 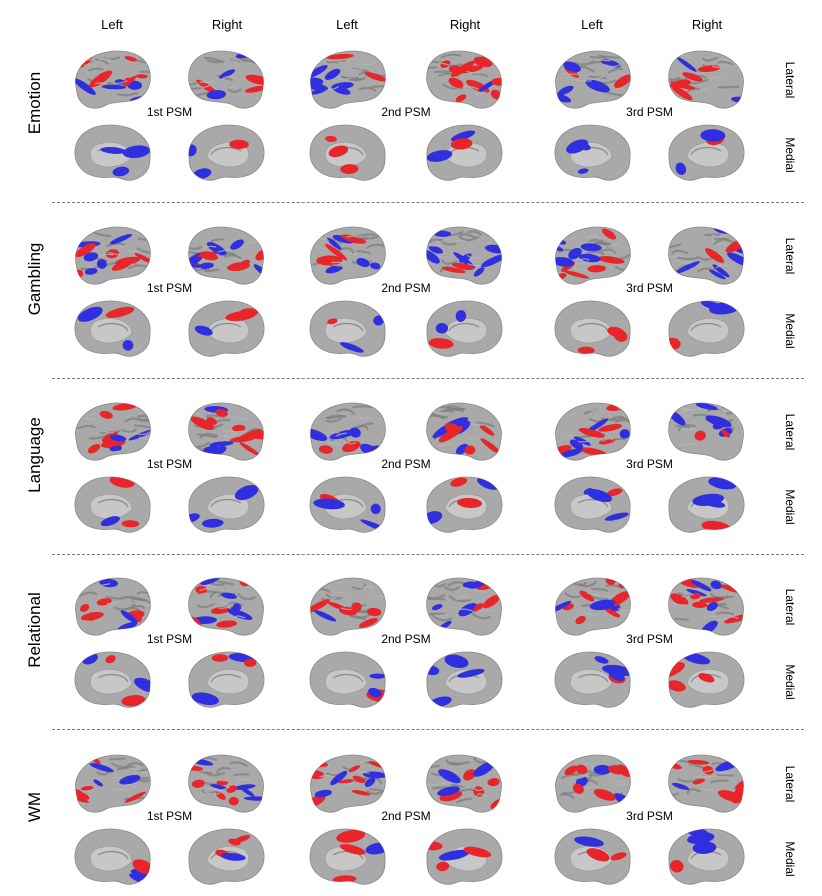 What do you see at coordinates (34, 455) in the screenshot?
I see `task-label-language: Language` at bounding box center [34, 455].